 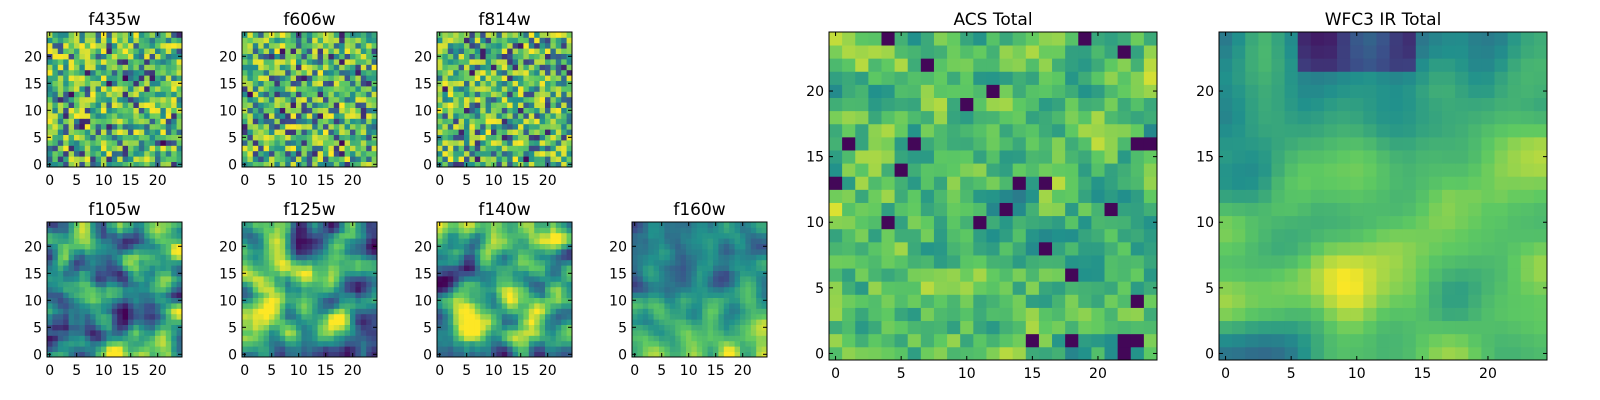 I want to click on panel-title: f125w, so click(x=309, y=210).